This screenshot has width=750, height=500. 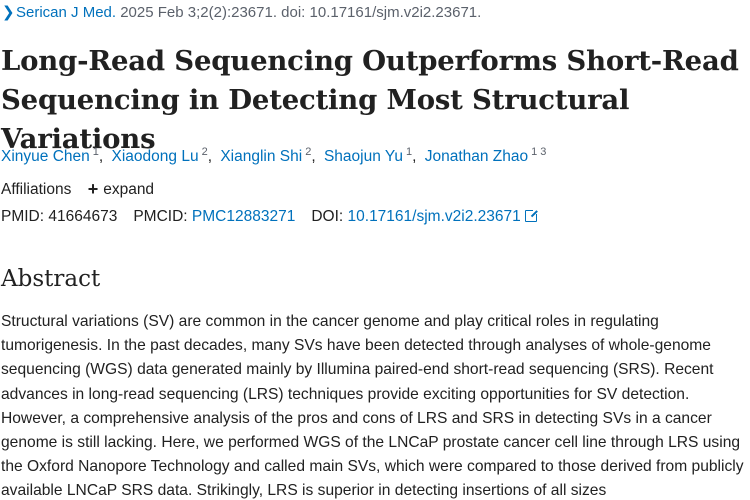 I want to click on journal-link: Serican J Med., so click(x=66, y=12).